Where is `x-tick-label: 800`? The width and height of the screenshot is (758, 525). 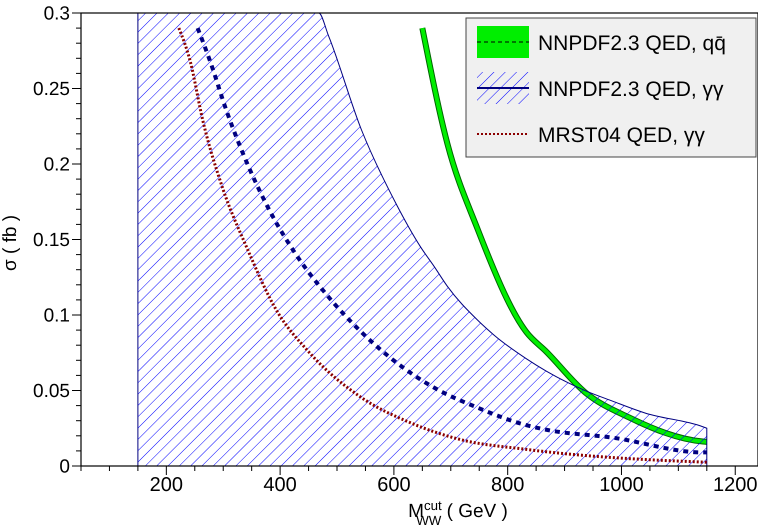
x-tick-label: 800 is located at coordinates (507, 485).